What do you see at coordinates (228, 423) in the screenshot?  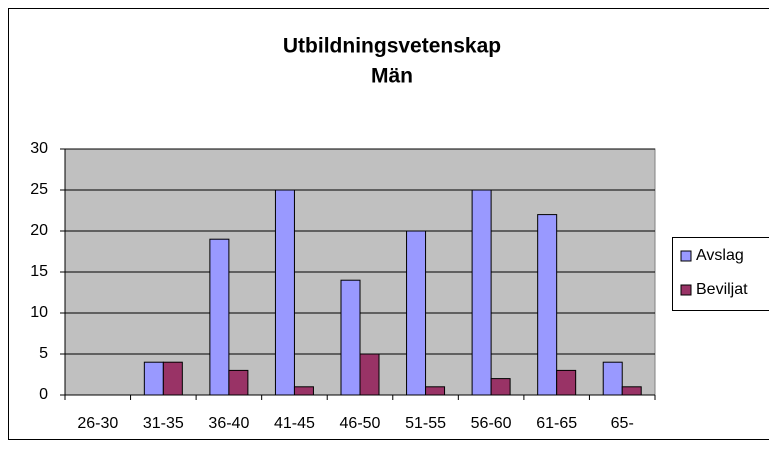 I see `x-tick-label: 36-40` at bounding box center [228, 423].